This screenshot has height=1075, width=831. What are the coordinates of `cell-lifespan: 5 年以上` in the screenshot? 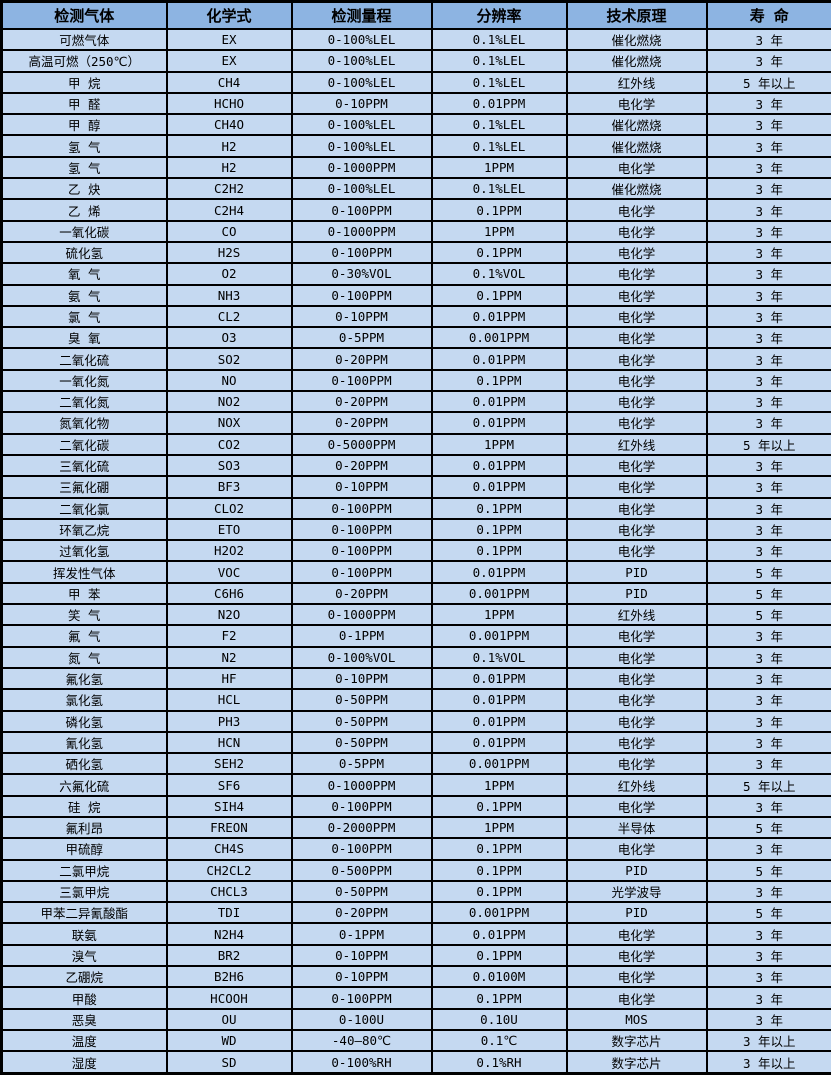 It's located at (768, 82).